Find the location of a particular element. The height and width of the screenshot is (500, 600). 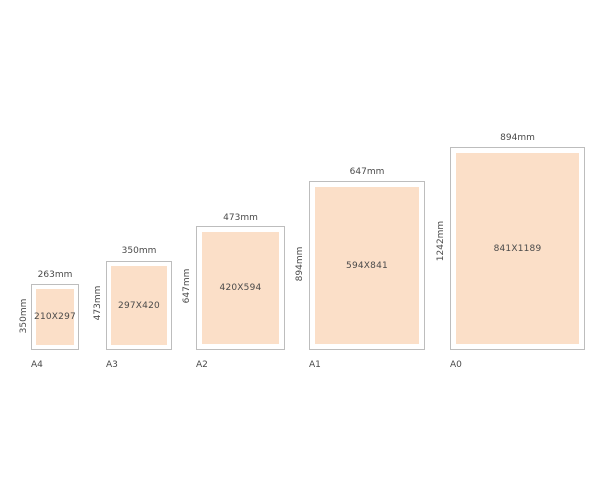

a4-frame-height-label: 350mm is located at coordinates (24, 316).